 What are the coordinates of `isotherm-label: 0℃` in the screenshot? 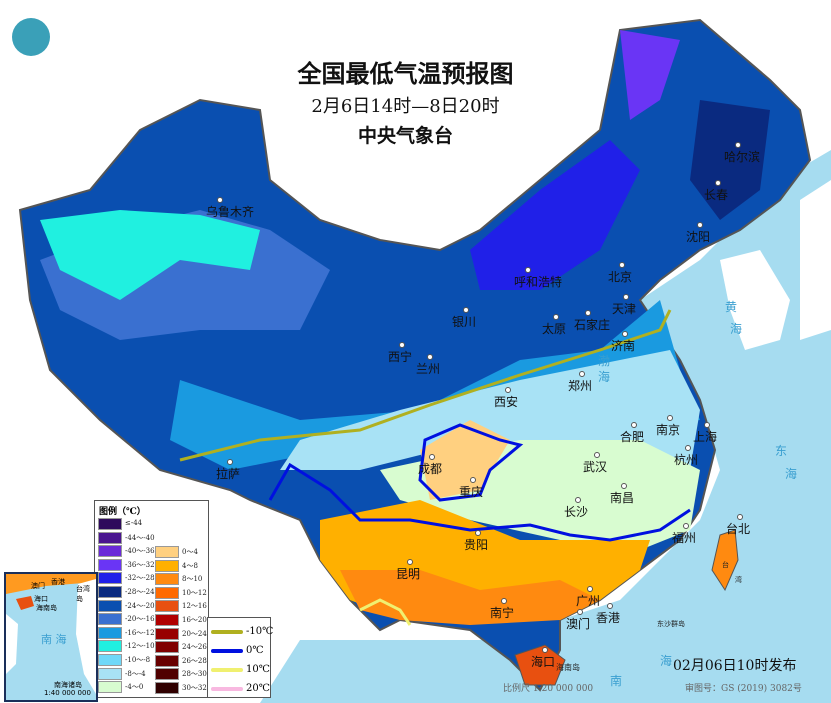 It's located at (255, 650).